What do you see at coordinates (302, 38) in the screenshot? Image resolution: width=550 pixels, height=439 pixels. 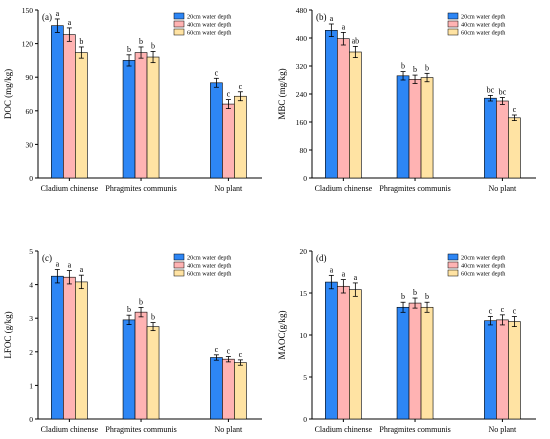 I see `y-tick-label: 400` at bounding box center [302, 38].